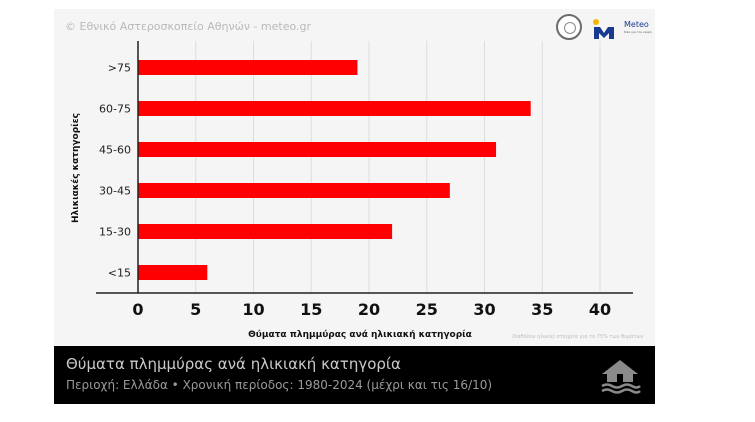 This screenshot has height=422, width=755. What do you see at coordinates (115, 150) in the screenshot?
I see `category-label: 45-60` at bounding box center [115, 150].